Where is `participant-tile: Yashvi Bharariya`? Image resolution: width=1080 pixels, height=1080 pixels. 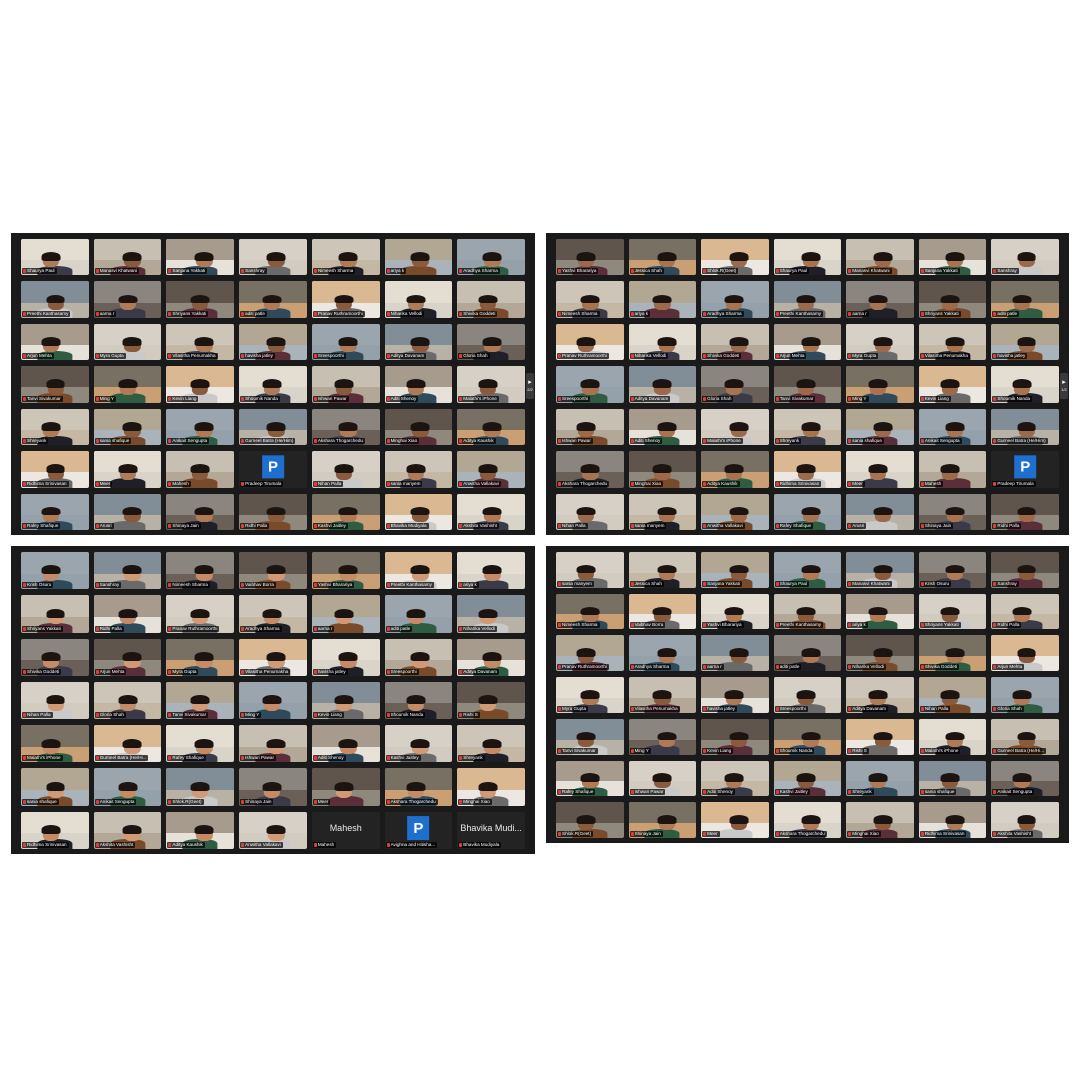
participant-tile: Yashvi Bharariya is located at coordinates (735, 611).